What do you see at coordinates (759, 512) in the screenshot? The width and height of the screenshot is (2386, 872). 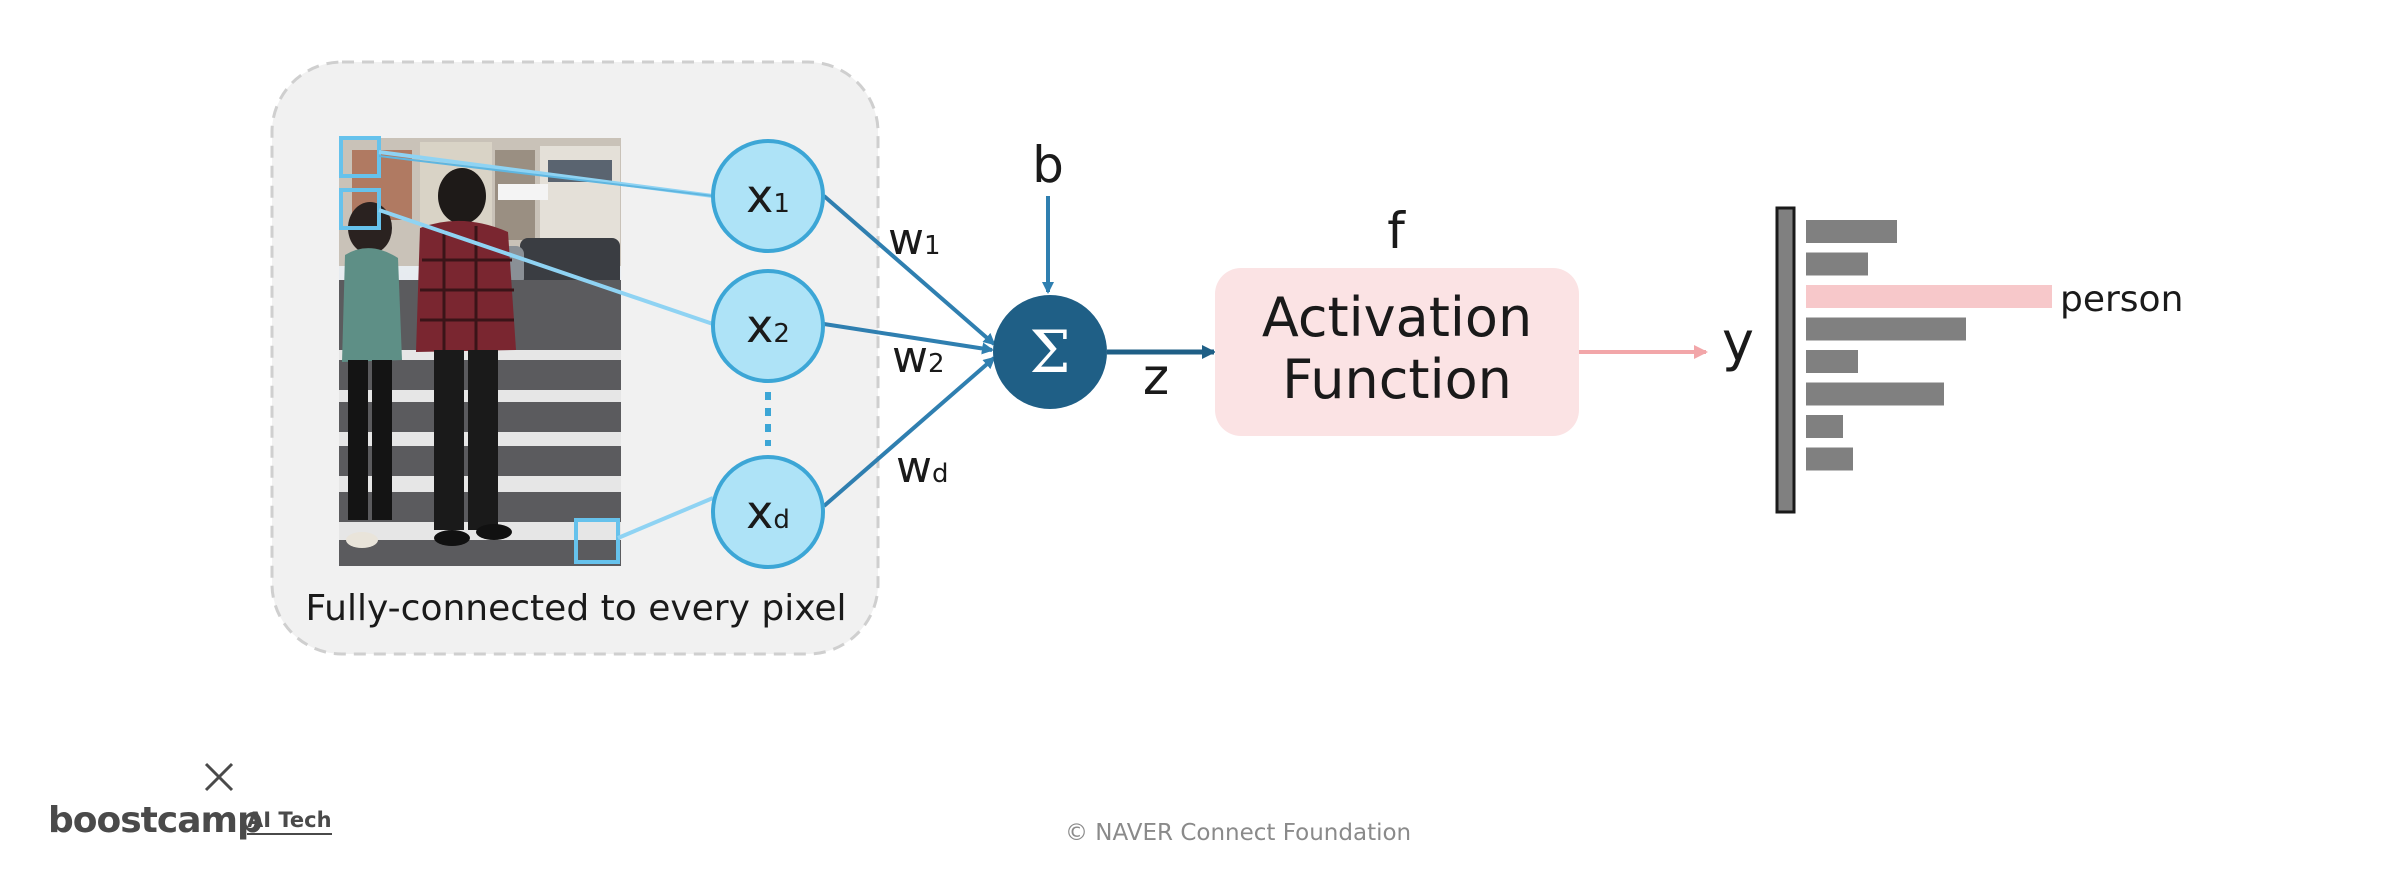 I see `input-d-base: x` at bounding box center [759, 512].